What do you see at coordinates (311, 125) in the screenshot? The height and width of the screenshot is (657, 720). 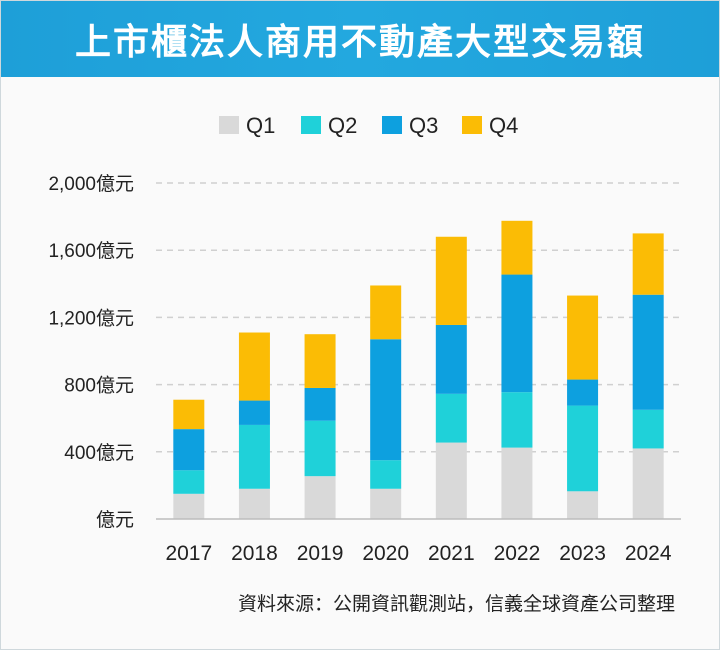 I see `legend-swatch-q2` at bounding box center [311, 125].